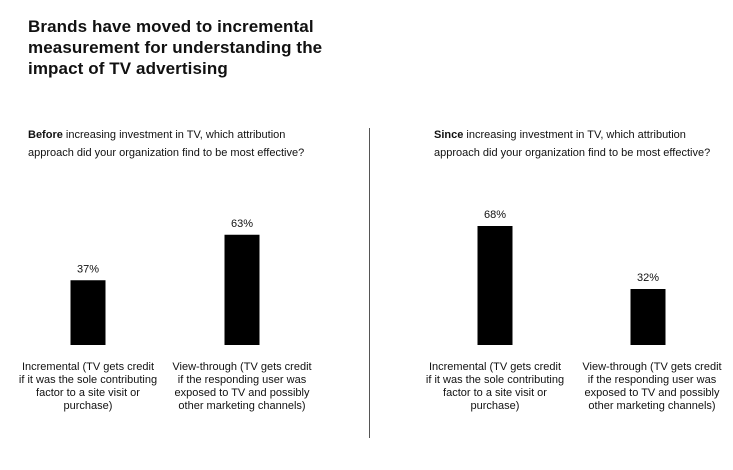  Describe the element at coordinates (571, 277) in the screenshot. I see `chart-since: 68% 32%` at that location.